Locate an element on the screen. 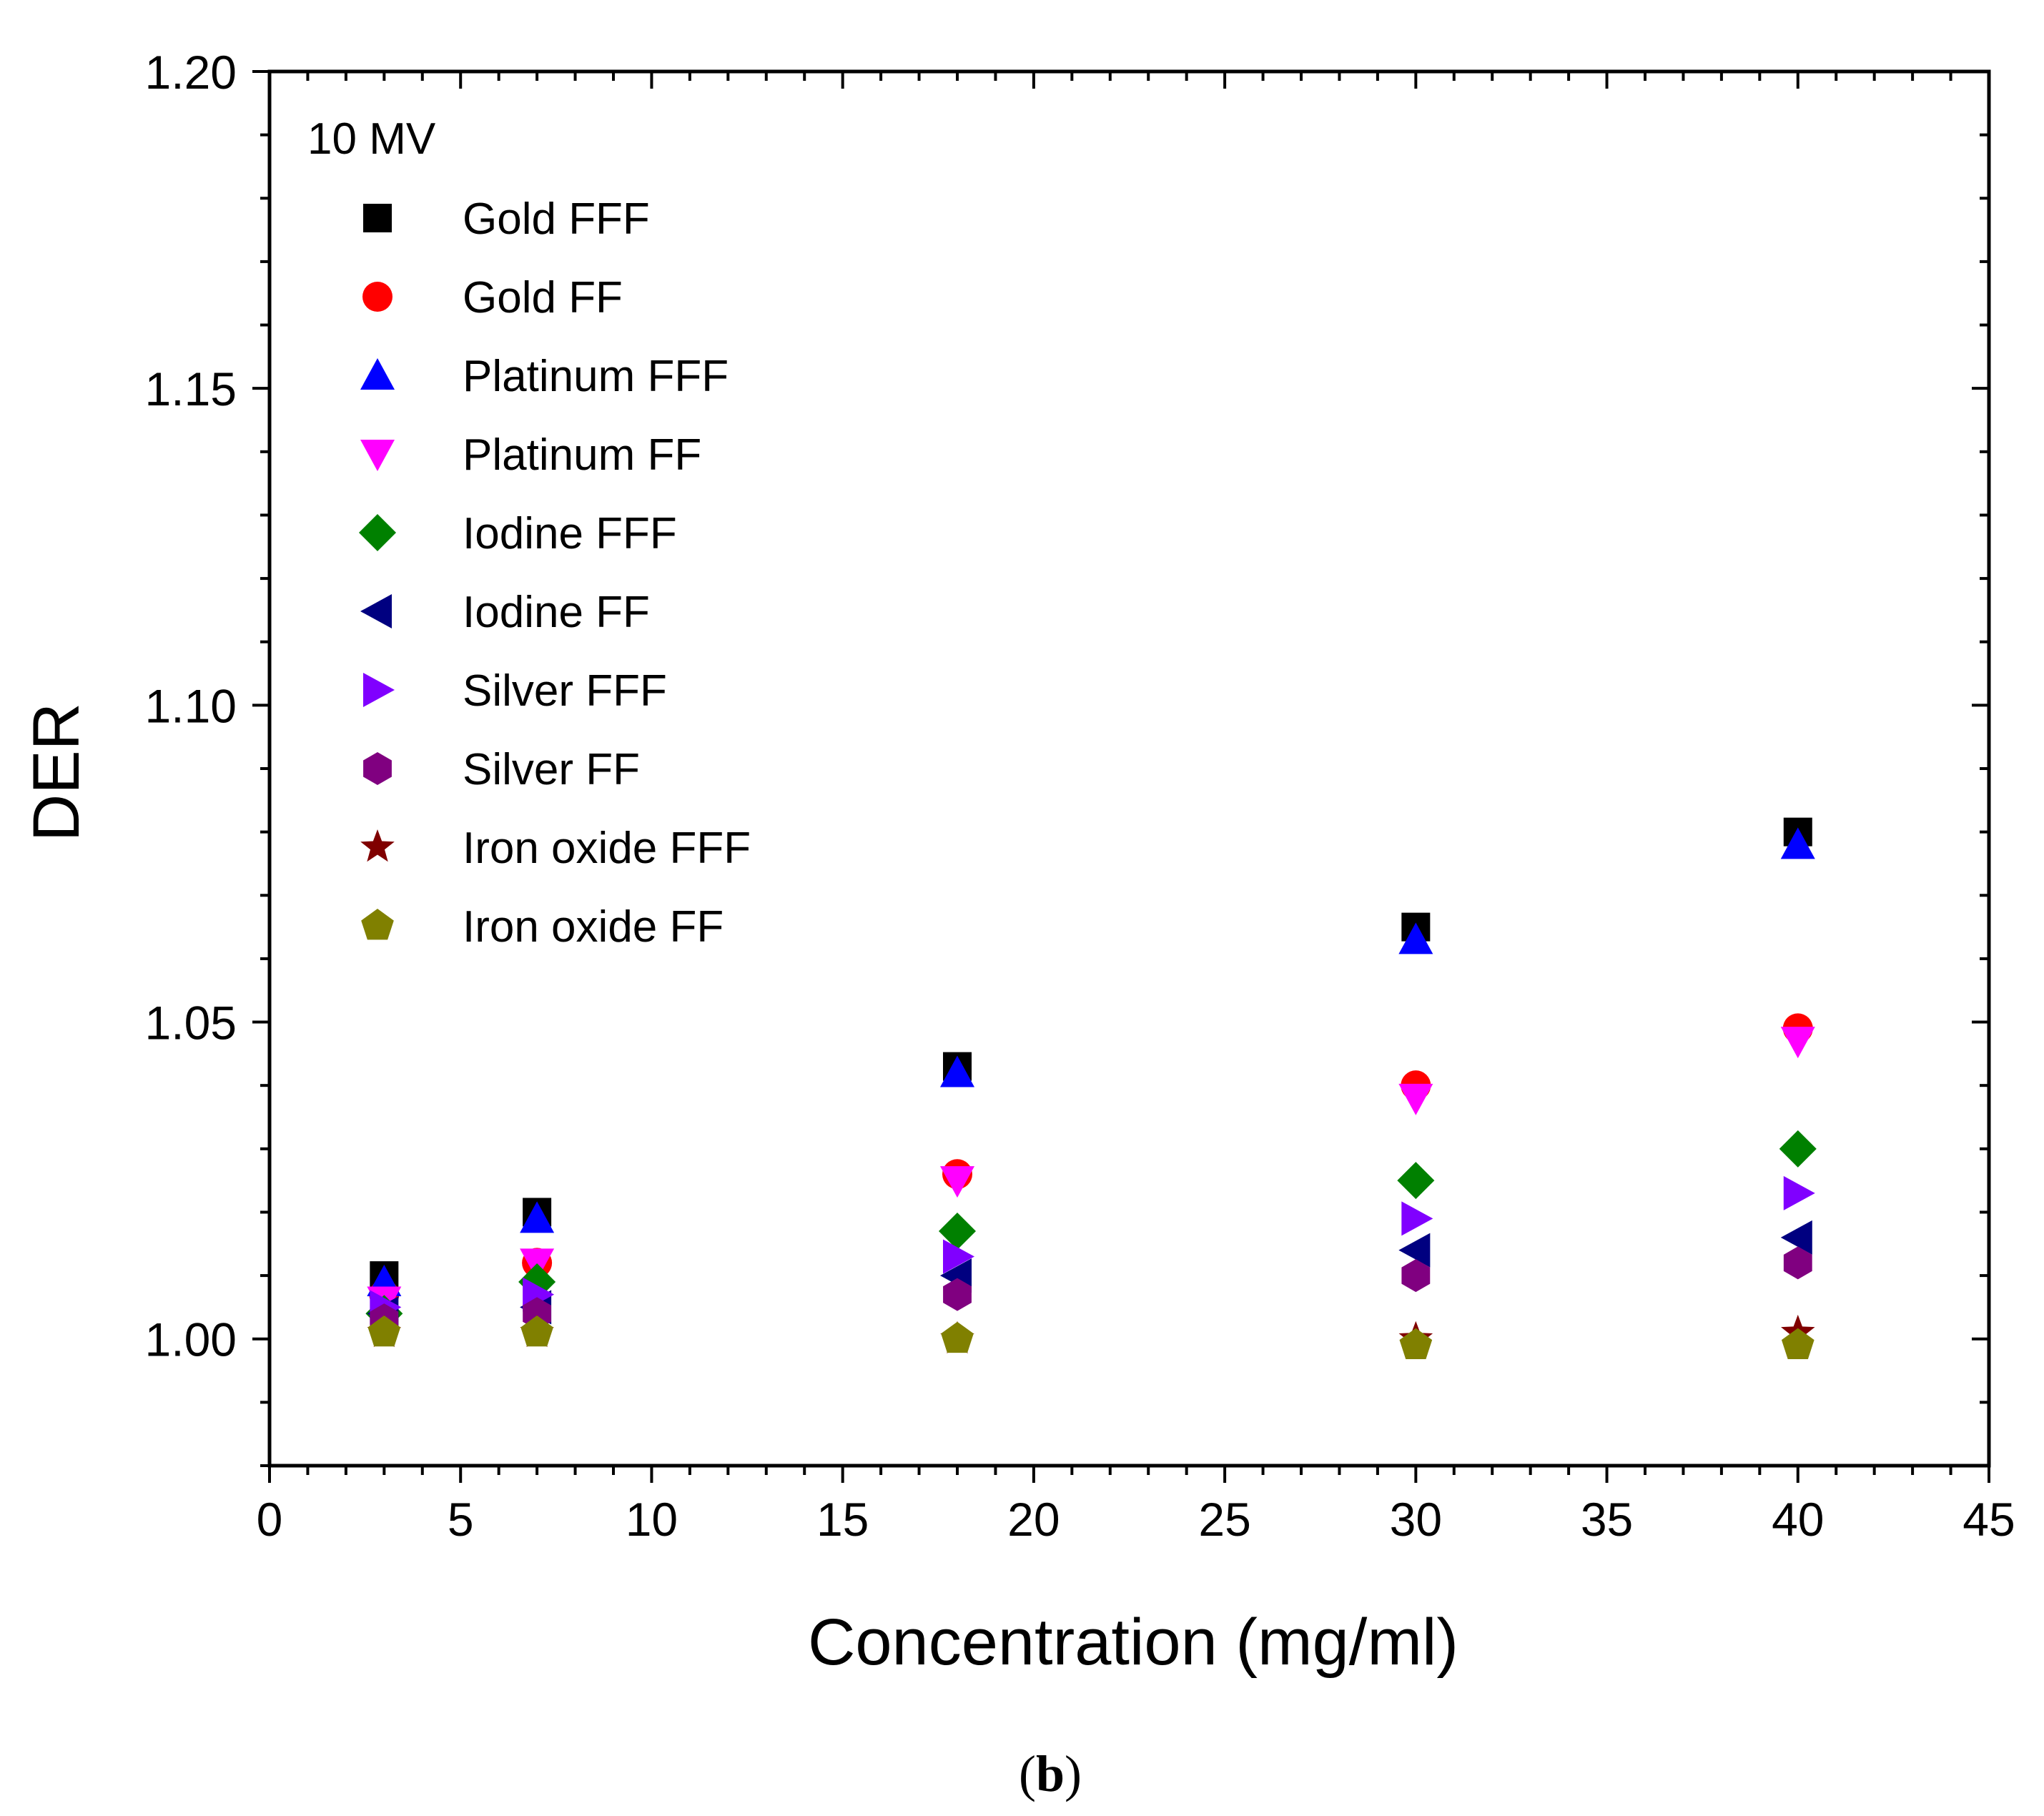  legend-label-iodine-fff: Iodine FFF is located at coordinates (570, 533).